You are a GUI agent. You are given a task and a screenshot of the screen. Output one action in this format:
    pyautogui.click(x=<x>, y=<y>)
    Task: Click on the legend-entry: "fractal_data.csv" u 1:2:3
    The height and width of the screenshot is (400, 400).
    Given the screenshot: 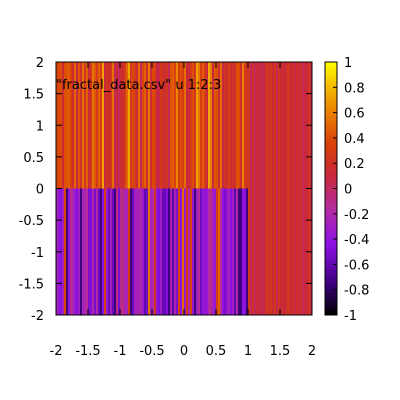 What is the action you would take?
    pyautogui.click(x=138, y=85)
    